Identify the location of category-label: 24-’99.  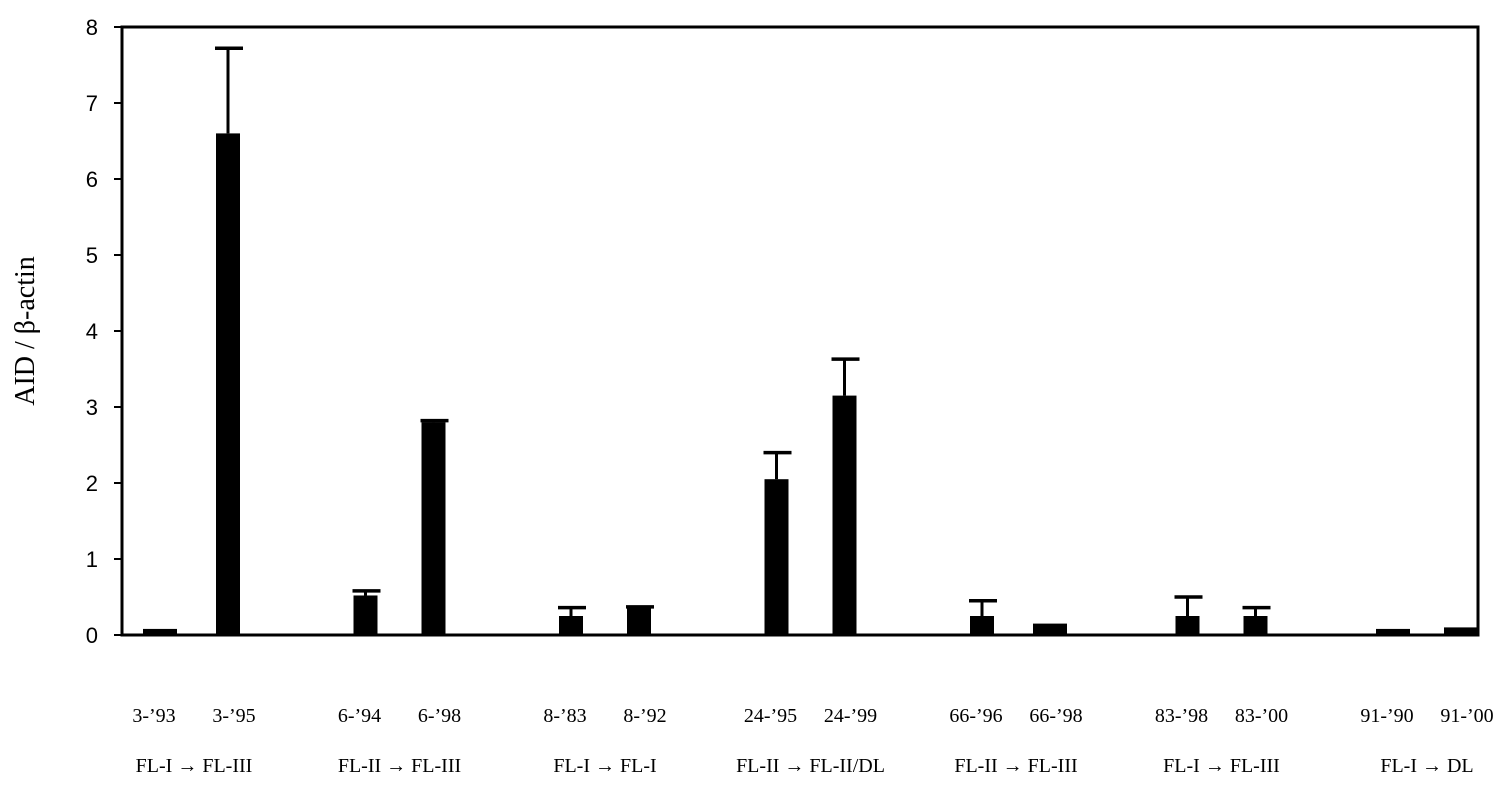
(850, 716).